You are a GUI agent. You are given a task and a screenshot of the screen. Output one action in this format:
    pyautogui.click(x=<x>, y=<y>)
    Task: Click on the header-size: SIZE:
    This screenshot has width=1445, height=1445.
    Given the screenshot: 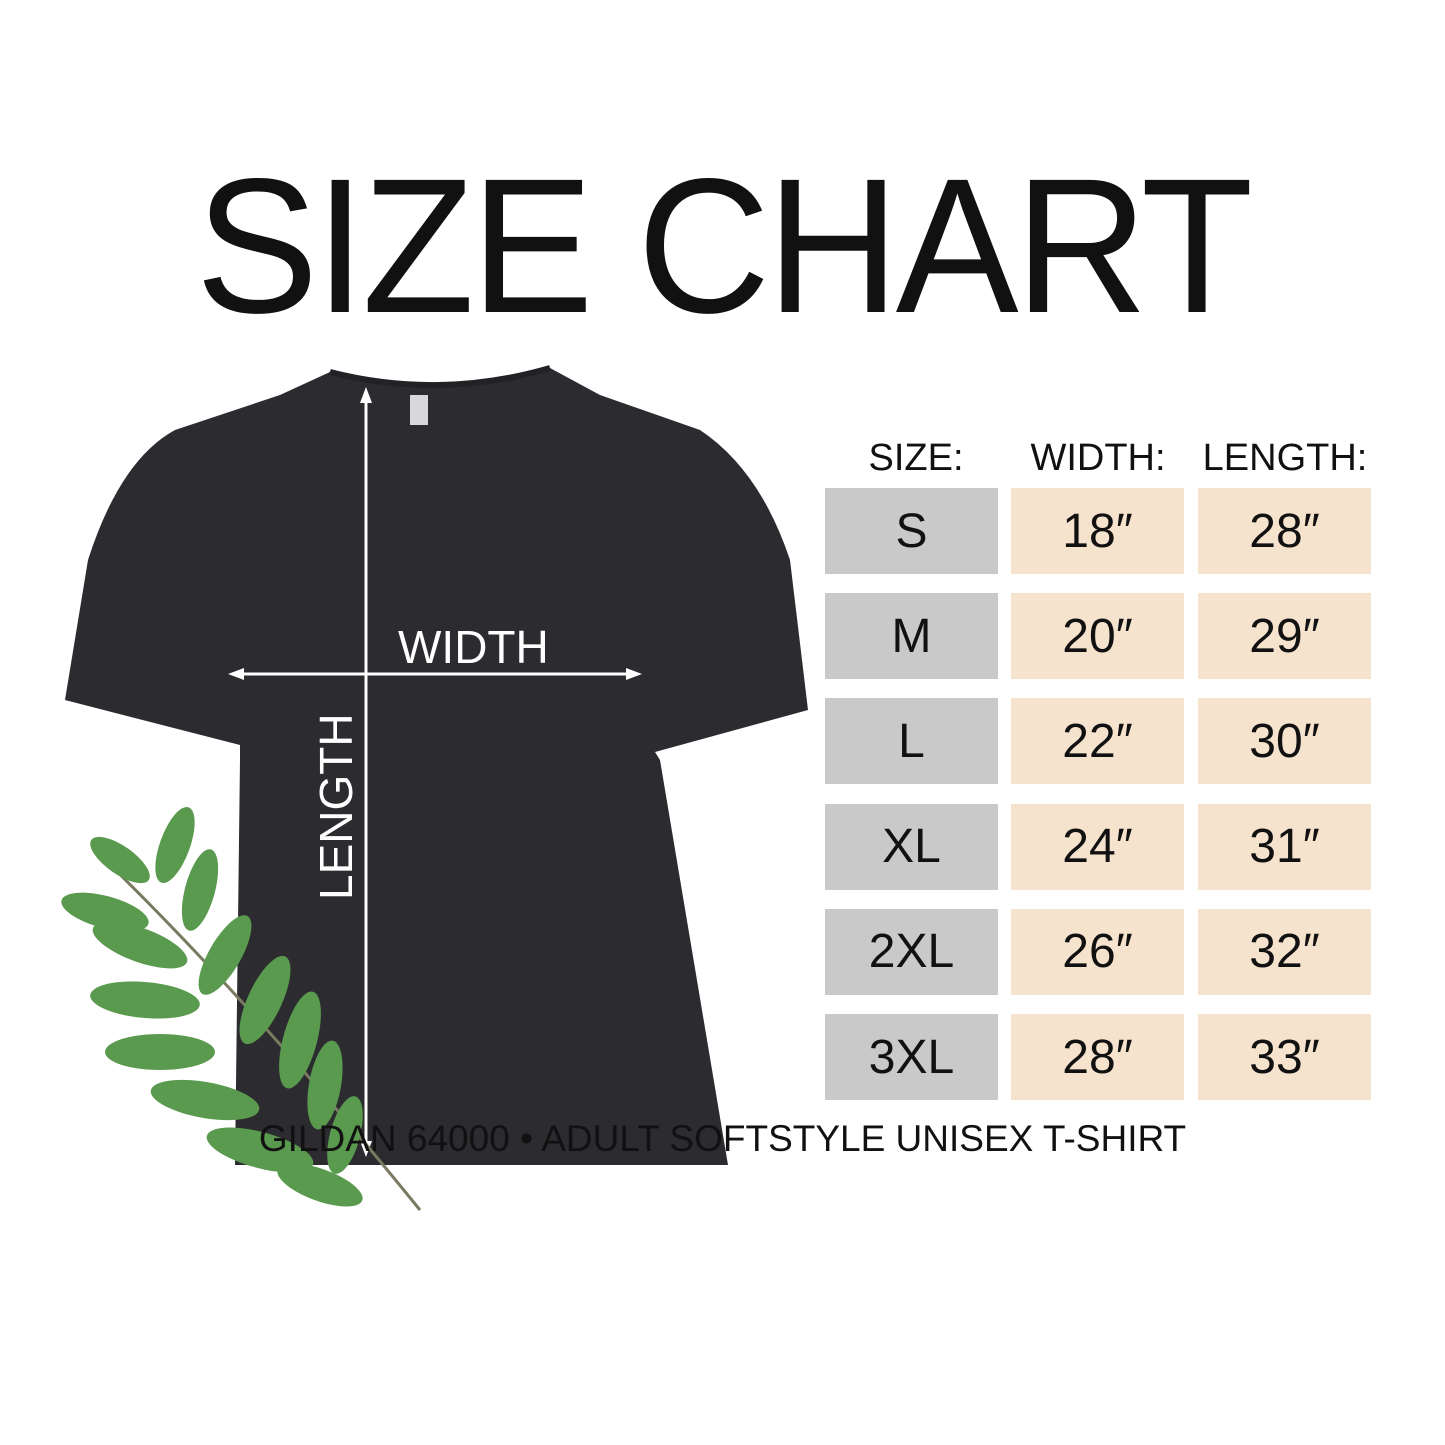 What is the action you would take?
    pyautogui.click(x=916, y=458)
    